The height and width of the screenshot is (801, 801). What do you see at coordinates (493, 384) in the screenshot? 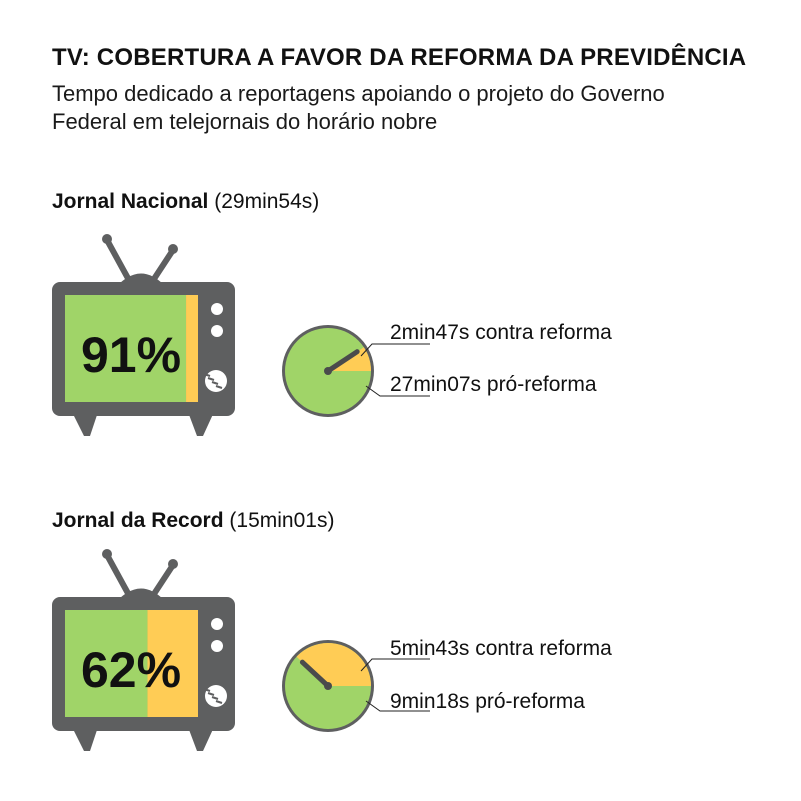
I see `slice-label-pro-jornal-nacional: 27min07s pró-reforma` at bounding box center [493, 384].